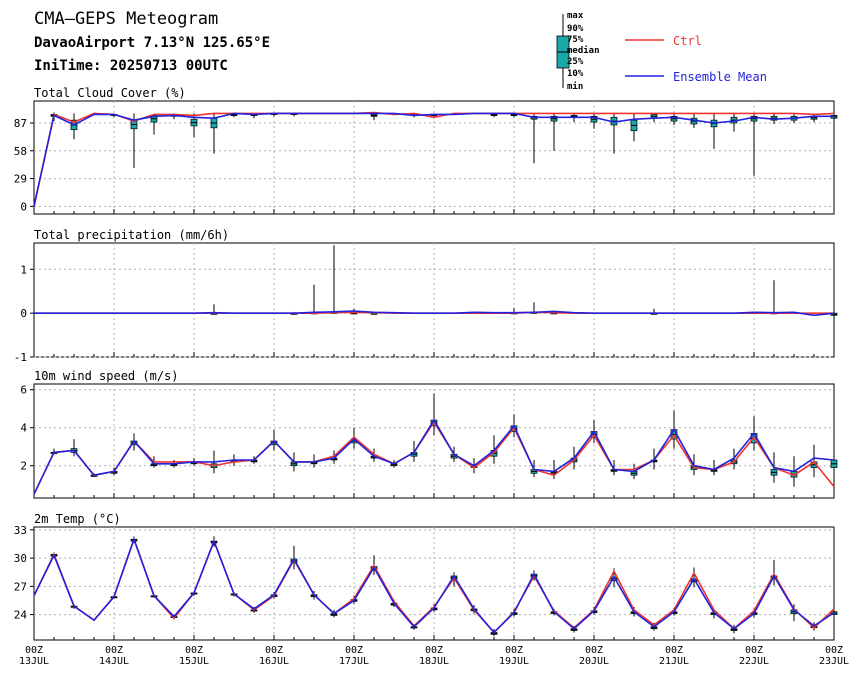 This screenshot has width=859, height=684. Describe the element at coordinates (34, 661) in the screenshot. I see `x-tick-day: 13JUL` at that location.